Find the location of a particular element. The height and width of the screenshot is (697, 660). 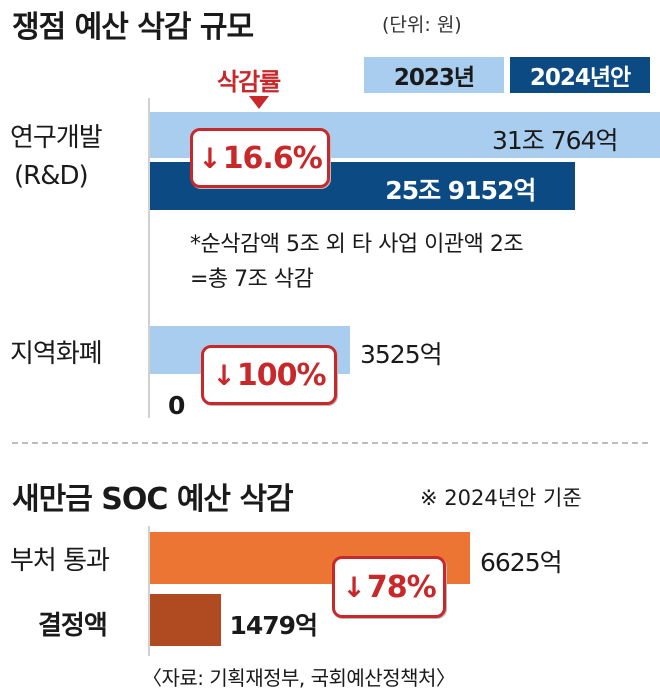

cut-rate-pointer-icon is located at coordinates (259, 102).